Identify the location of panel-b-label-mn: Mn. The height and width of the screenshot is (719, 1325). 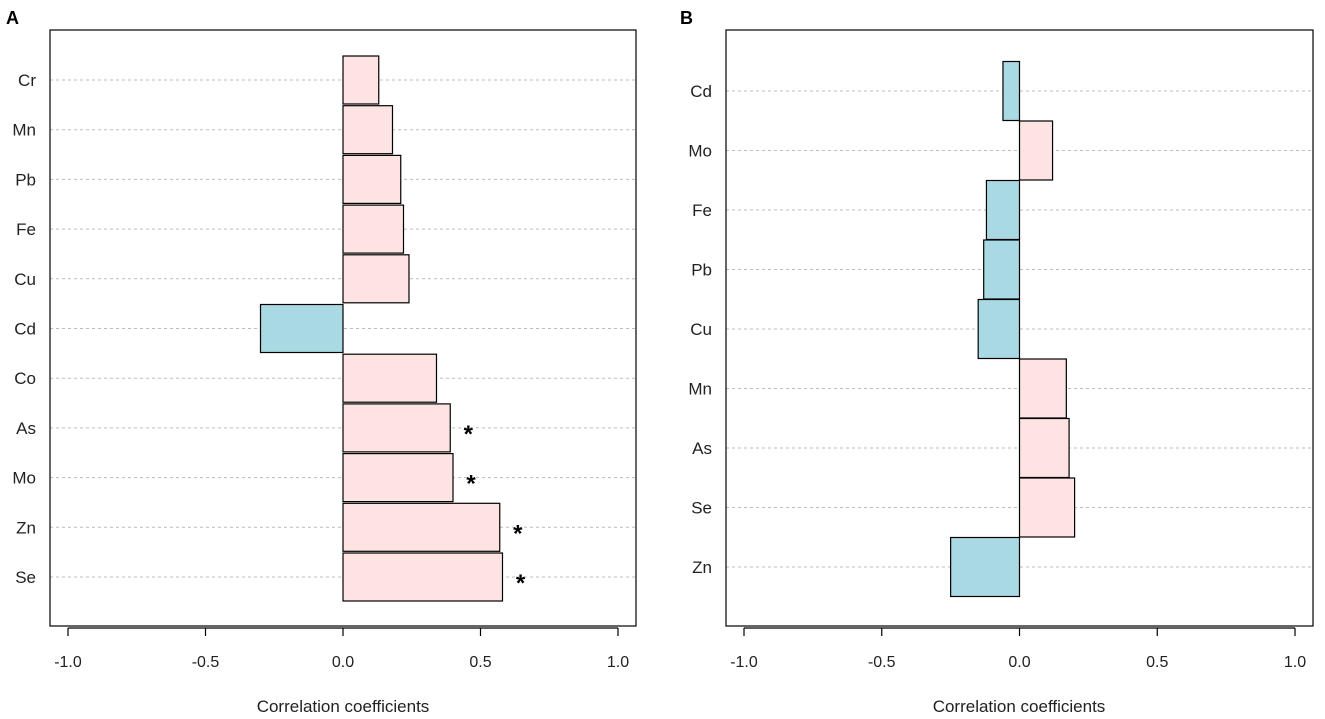
(700, 389).